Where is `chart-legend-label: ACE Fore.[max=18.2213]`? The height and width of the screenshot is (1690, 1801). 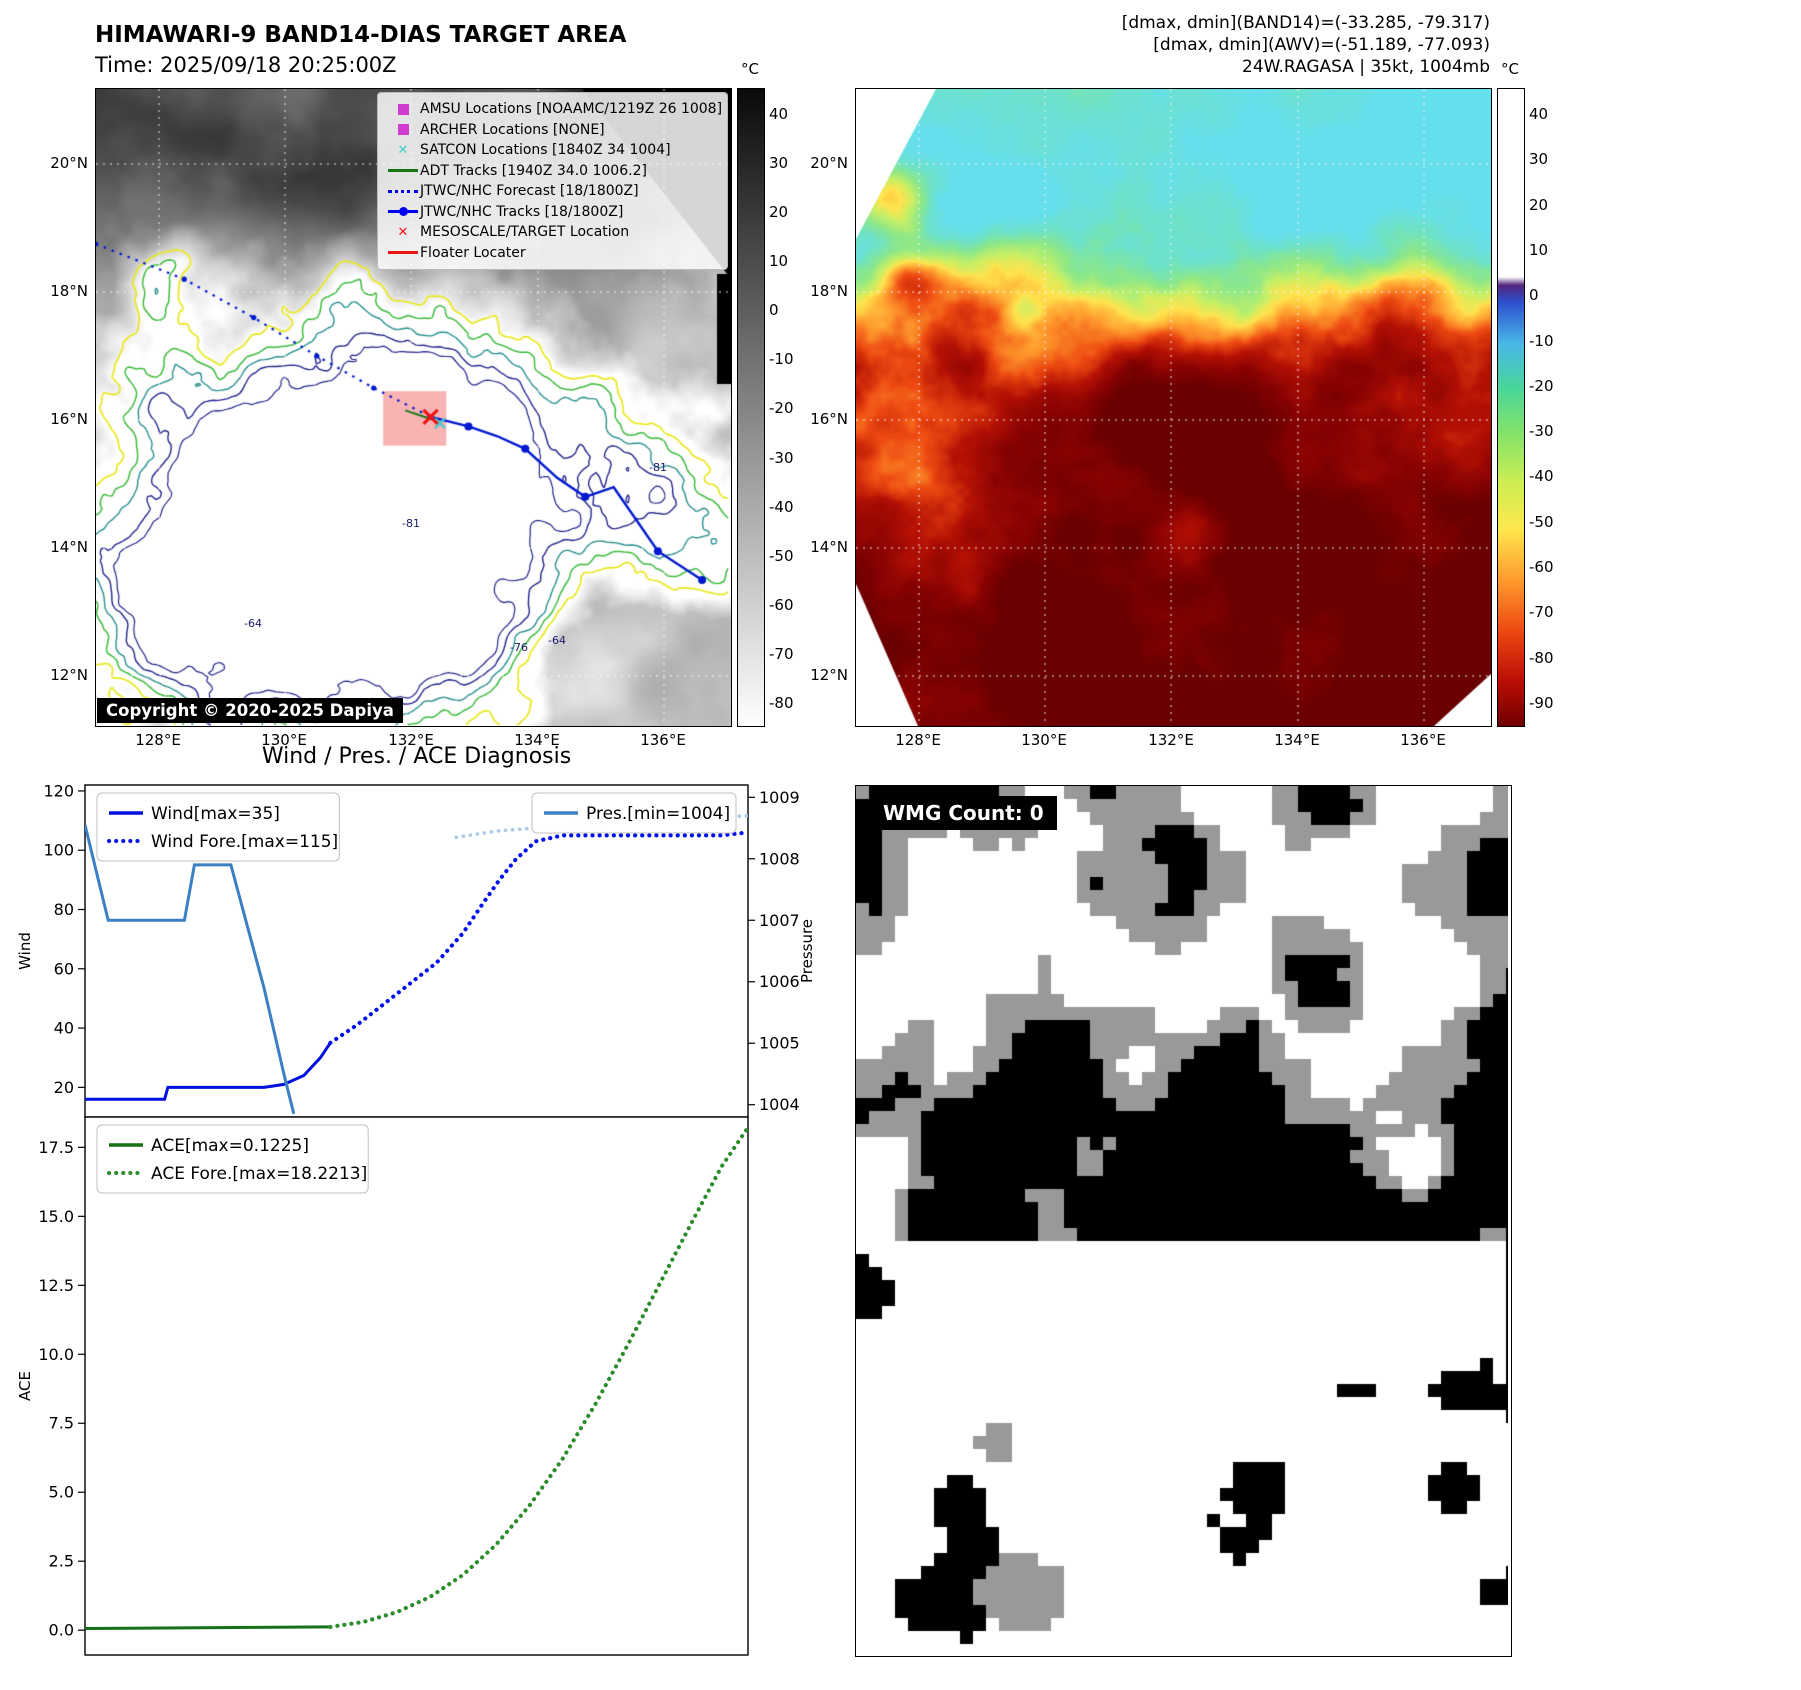
chart-legend-label: ACE Fore.[max=18.2213] is located at coordinates (259, 1174).